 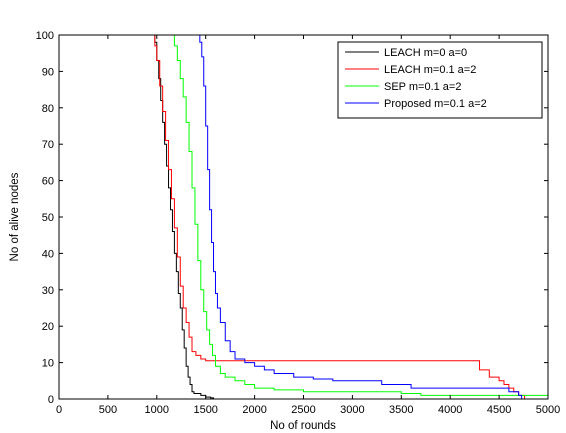 I want to click on legend-label-3: Proposed m=0.1 a=2, so click(x=435, y=104).